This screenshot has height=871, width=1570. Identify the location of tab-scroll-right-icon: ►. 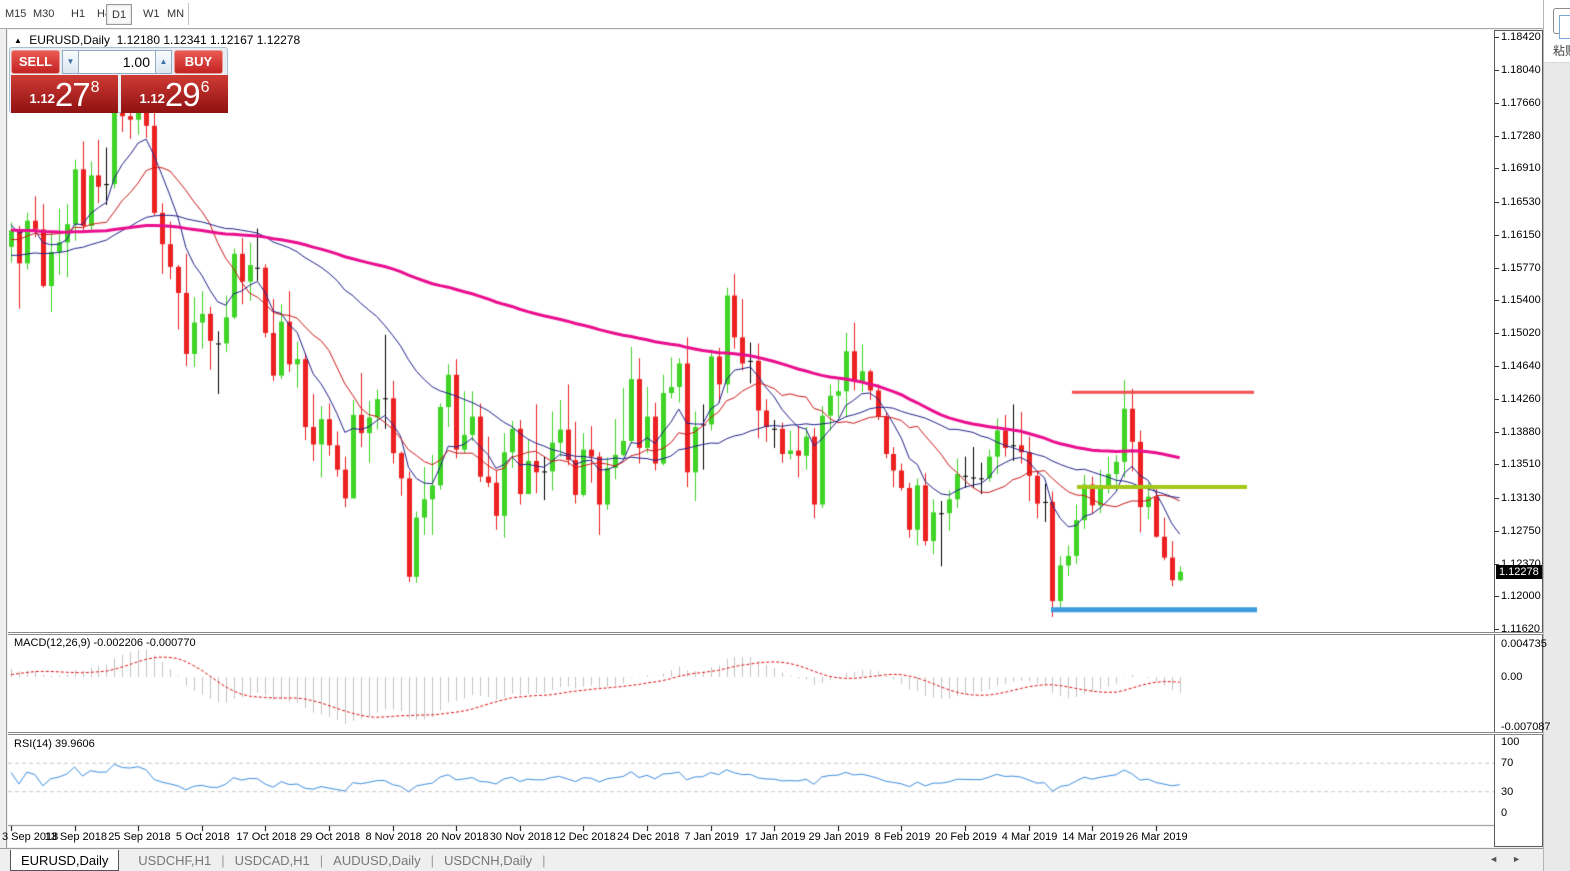
(1516, 859).